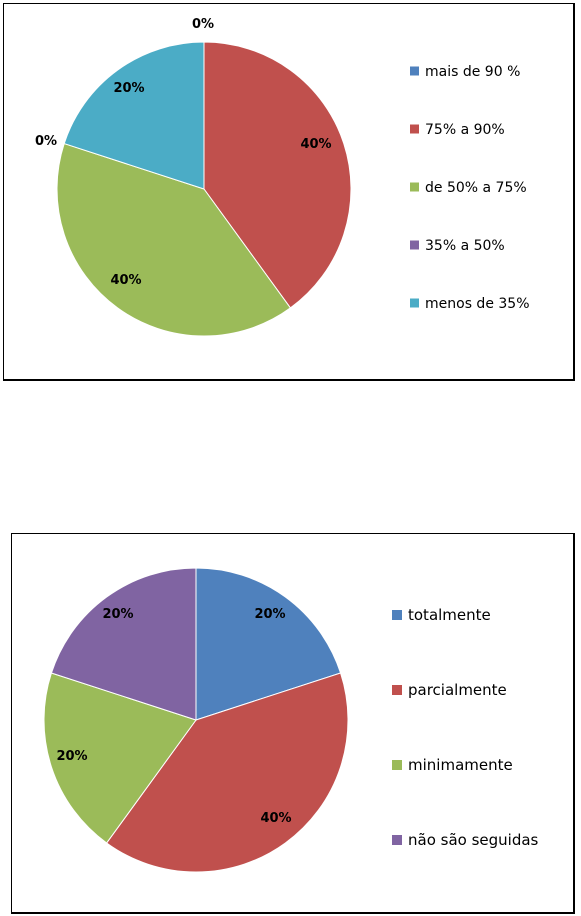 This screenshot has width=581, height=916. What do you see at coordinates (117, 614) in the screenshot?
I see `data-label-4: 20%` at bounding box center [117, 614].